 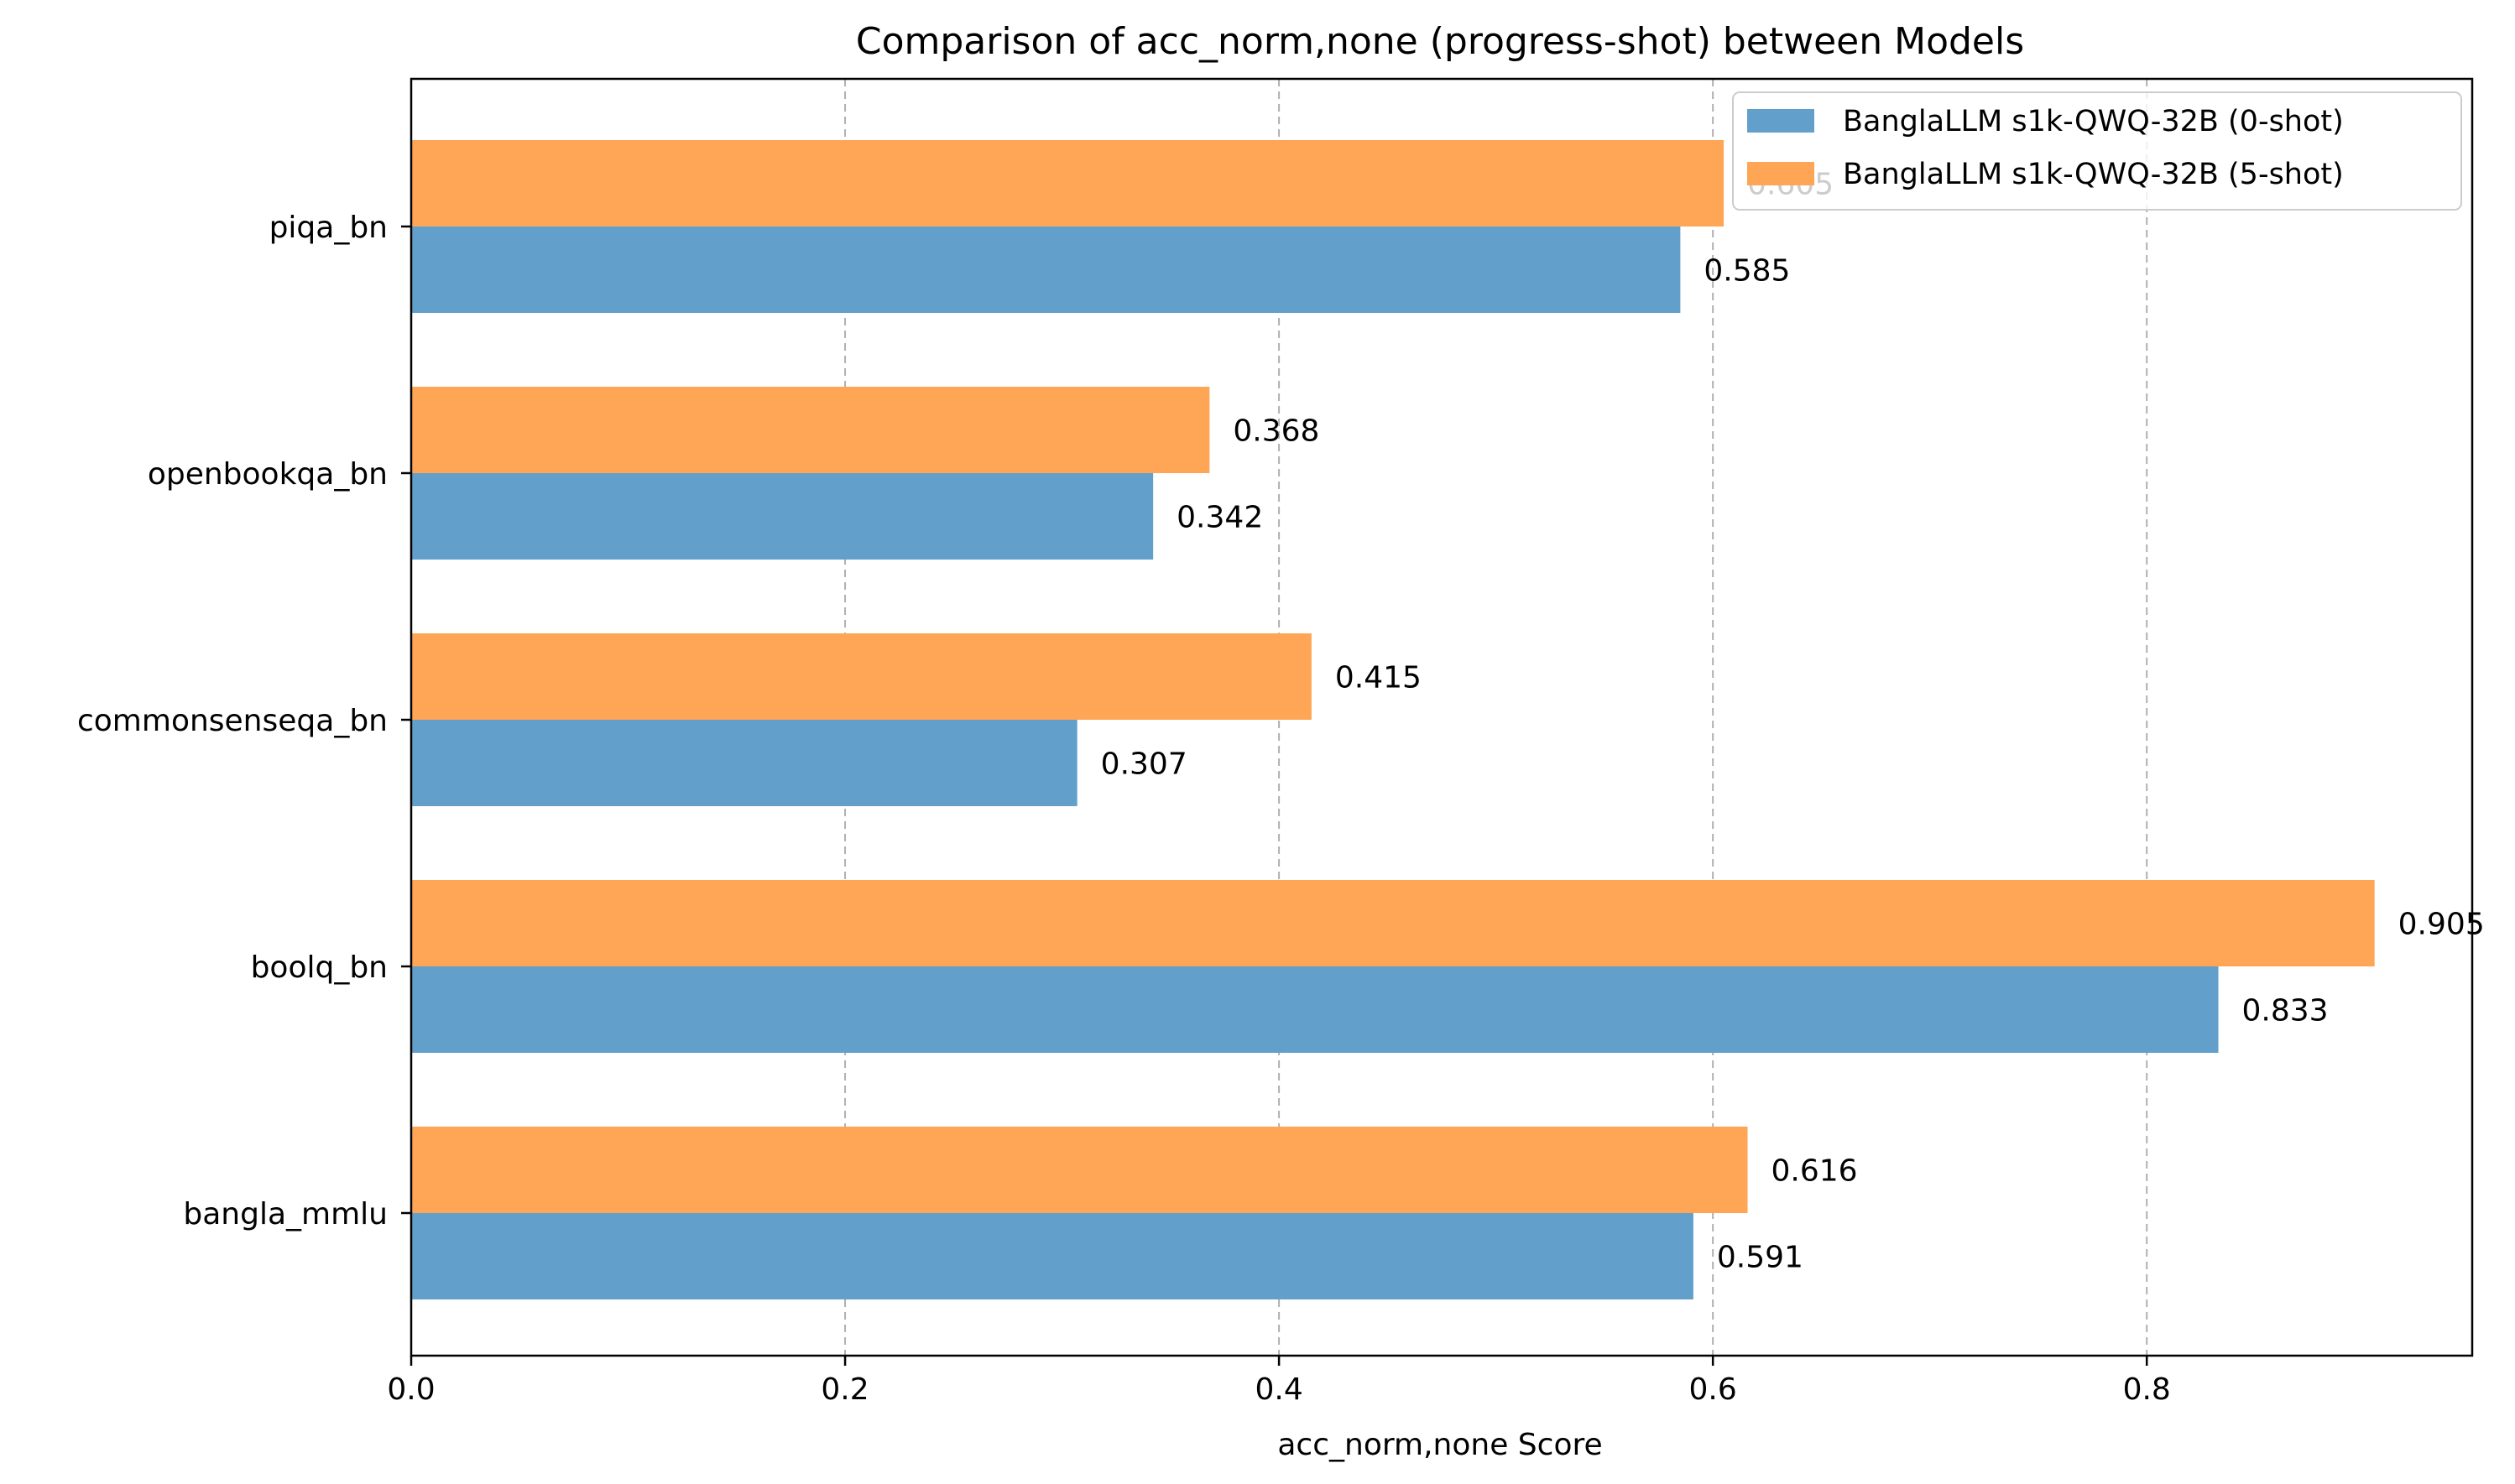 I want to click on x-tick-label: 0.2, so click(x=845, y=1389).